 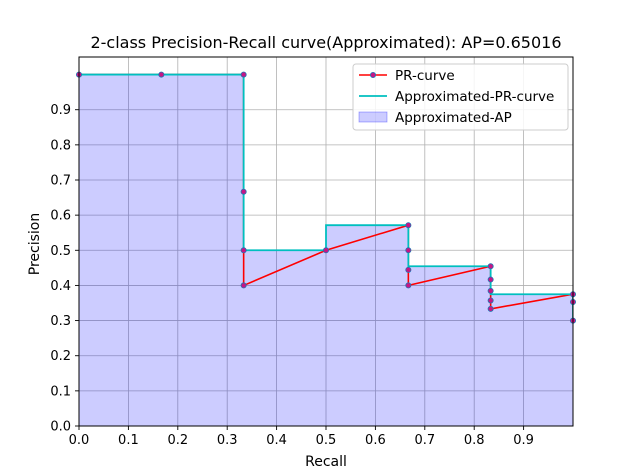 I want to click on x-tick-label-7: 0.7, so click(x=424, y=440).